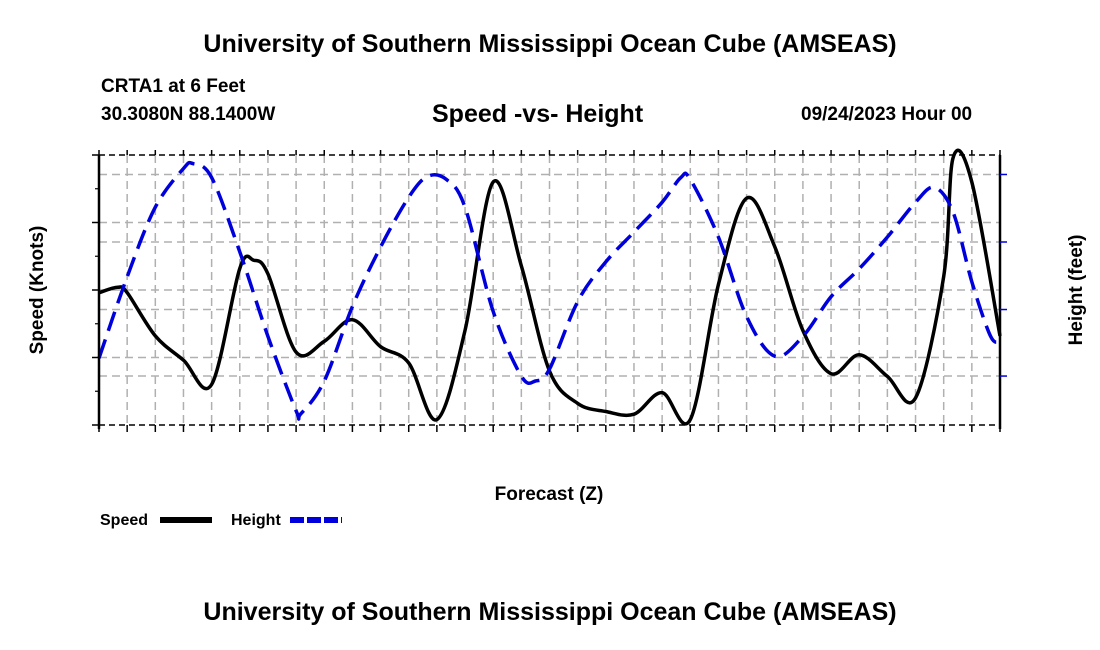 This screenshot has width=1100, height=650. What do you see at coordinates (538, 114) in the screenshot?
I see `chart-subtitle: Speed -vs- Height` at bounding box center [538, 114].